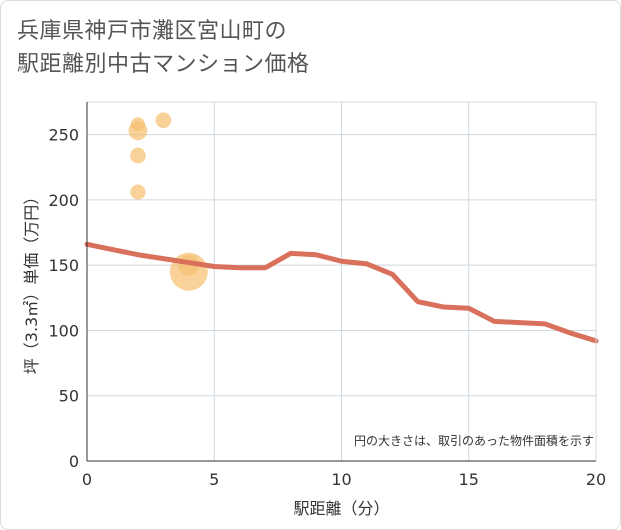  I want to click on chart-title: 兵庫県神戸市灘区宮山町の 駅距離別中古マンション価格, so click(163, 48).